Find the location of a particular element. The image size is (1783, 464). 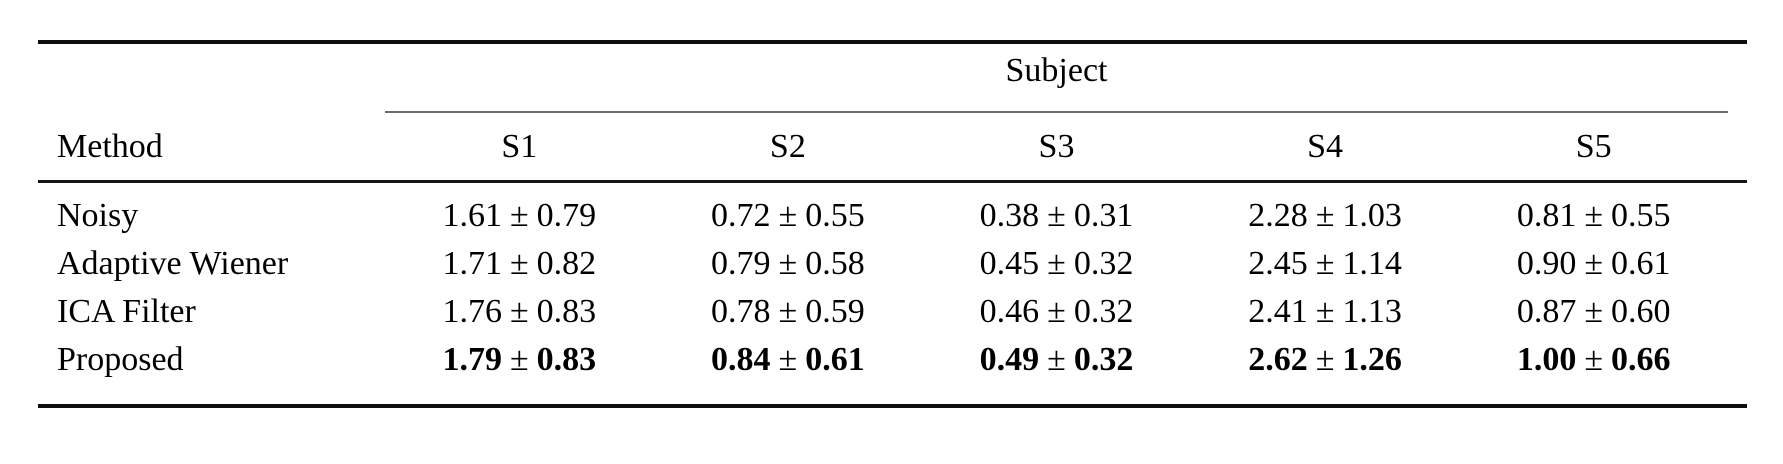

mean-value: 0.84 is located at coordinates (741, 359).